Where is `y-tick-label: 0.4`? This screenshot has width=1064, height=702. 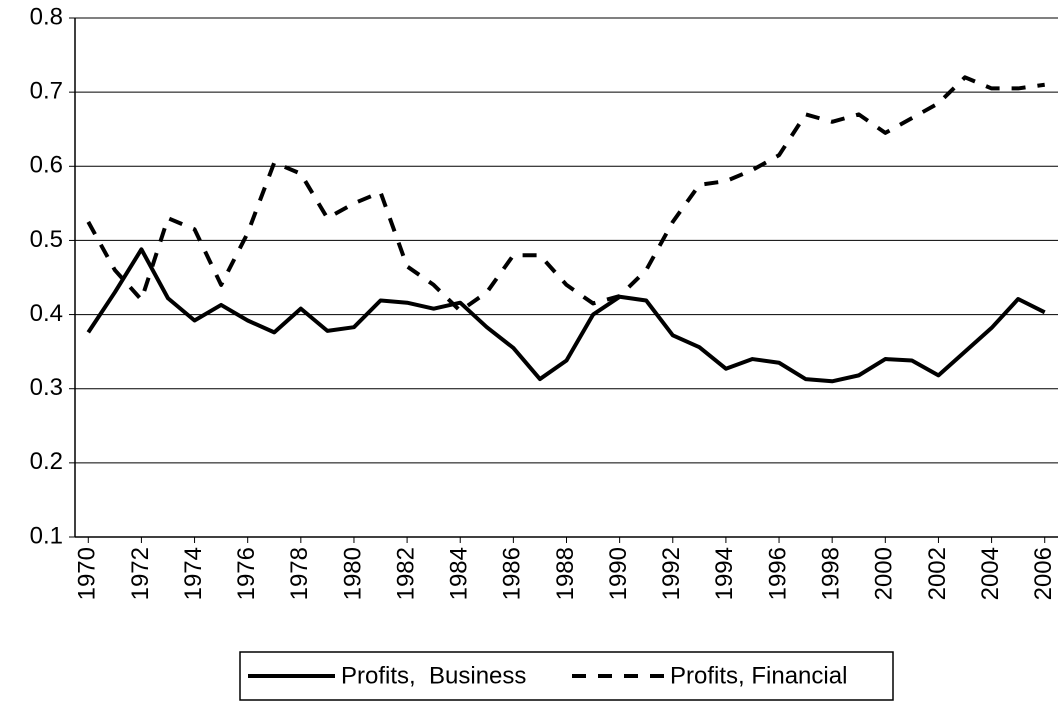
y-tick-label: 0.4 is located at coordinates (46, 313).